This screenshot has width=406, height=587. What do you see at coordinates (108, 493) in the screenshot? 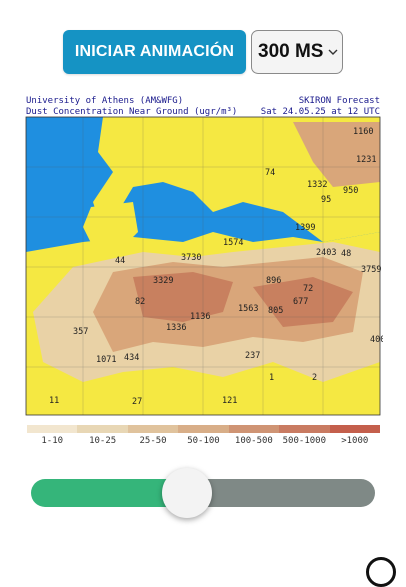
I see `slider-track-filled` at bounding box center [108, 493].